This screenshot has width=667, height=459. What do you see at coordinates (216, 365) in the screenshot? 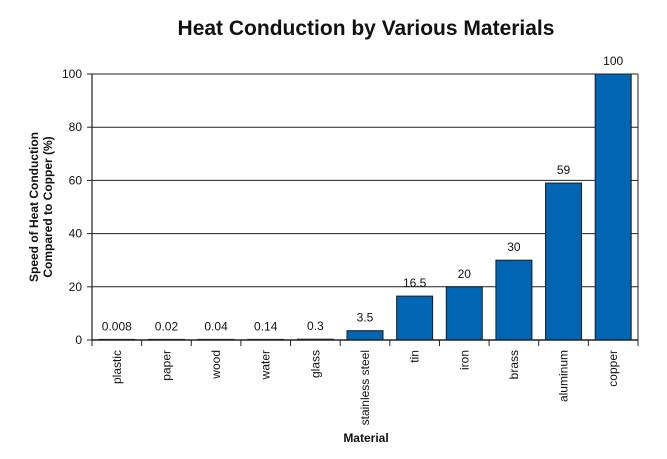
I see `category-label: wood` at bounding box center [216, 365].